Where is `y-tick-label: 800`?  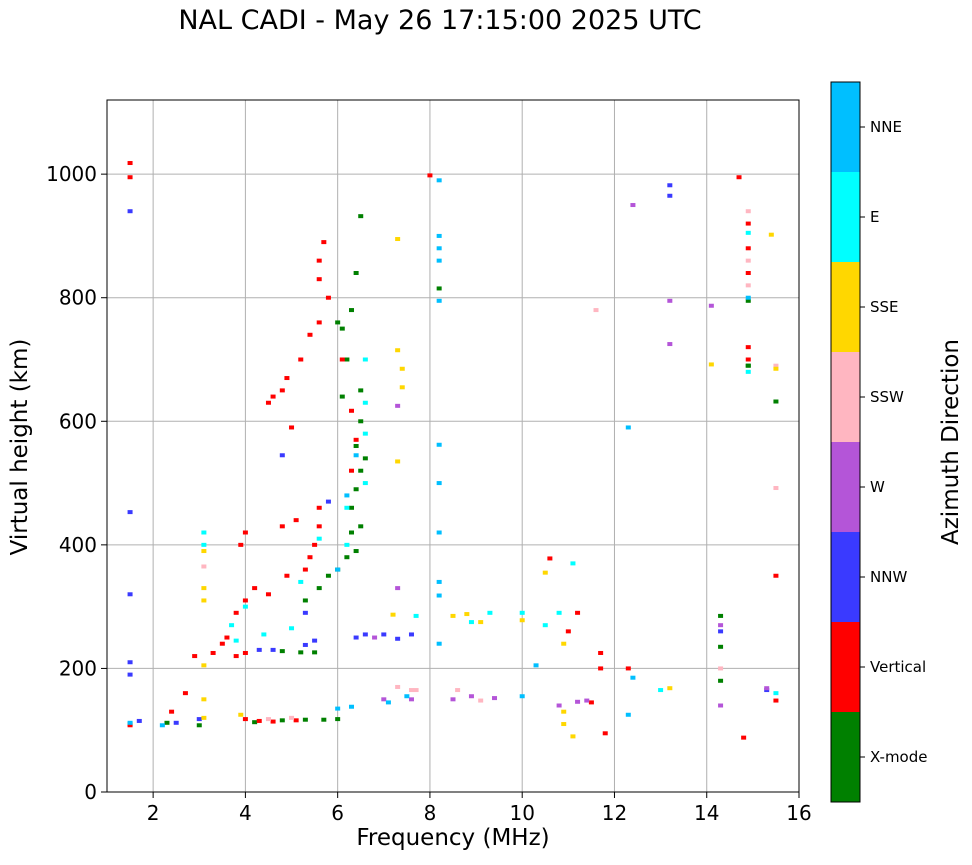 y-tick-label: 800 is located at coordinates (78, 298).